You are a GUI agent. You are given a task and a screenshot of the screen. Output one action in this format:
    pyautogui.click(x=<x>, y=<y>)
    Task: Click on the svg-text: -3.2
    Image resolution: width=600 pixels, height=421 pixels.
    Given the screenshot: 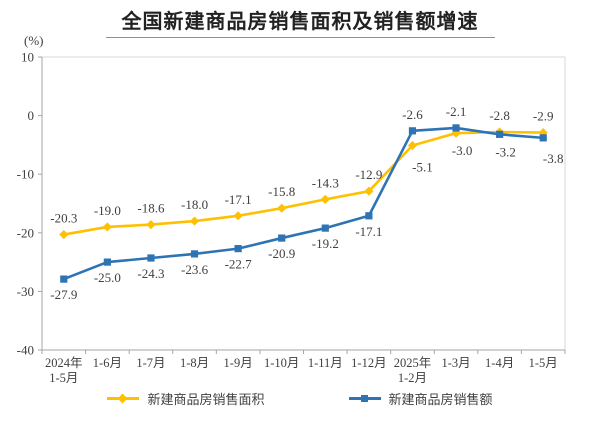 What is the action you would take?
    pyautogui.click(x=505, y=151)
    